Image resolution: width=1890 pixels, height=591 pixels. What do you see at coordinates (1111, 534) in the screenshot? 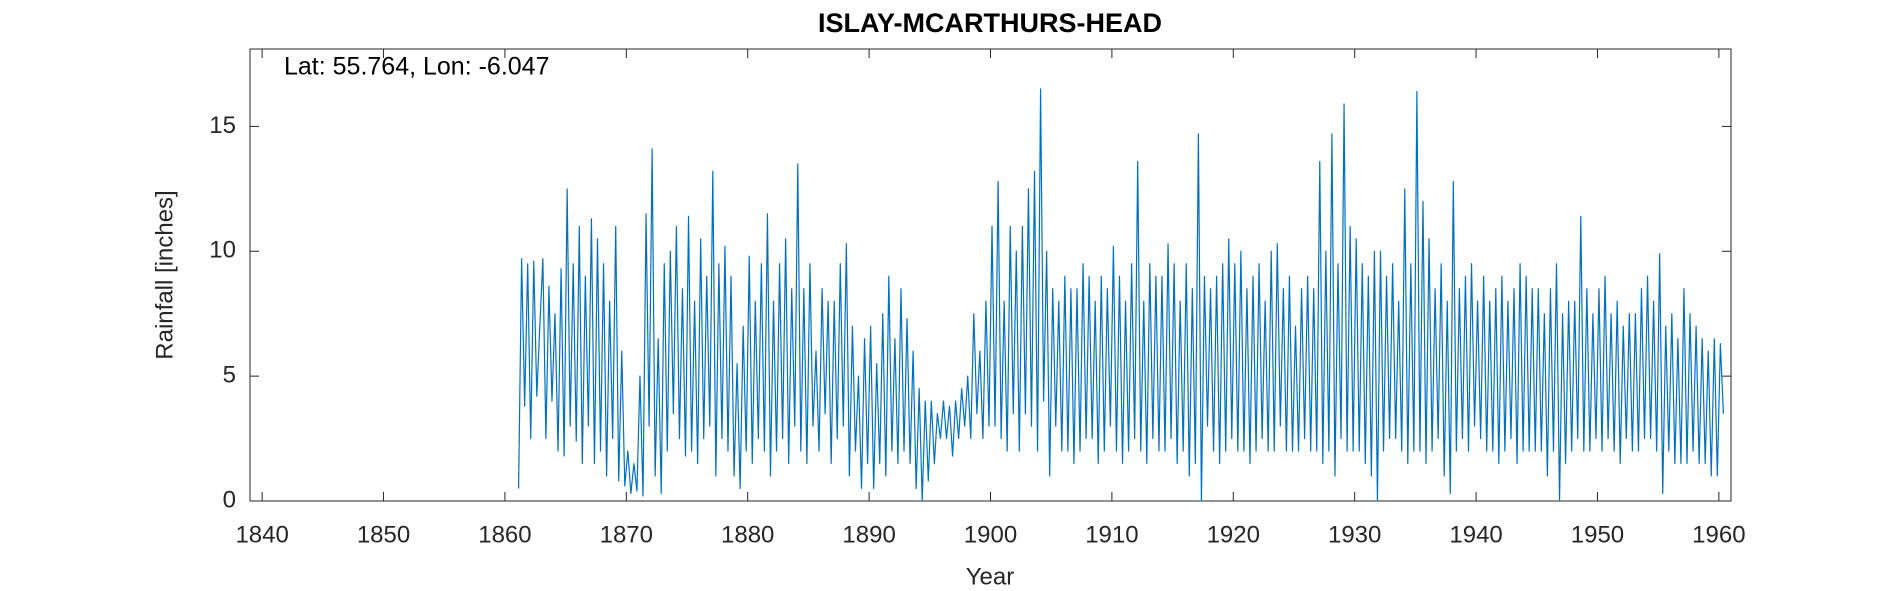
I see `x-tick-label: 1910` at bounding box center [1111, 534].